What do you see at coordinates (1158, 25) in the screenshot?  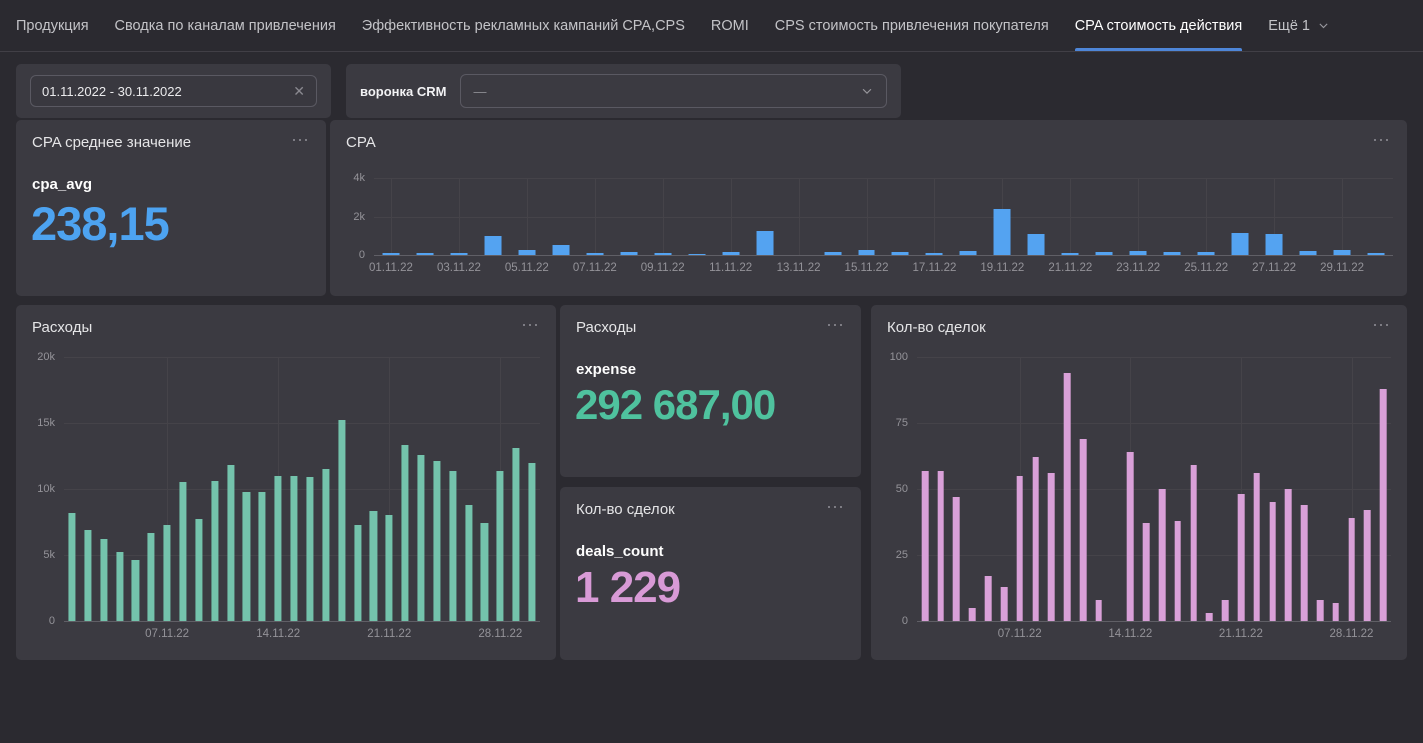 I see `nav-tab: CPA стоимость действия` at bounding box center [1158, 25].